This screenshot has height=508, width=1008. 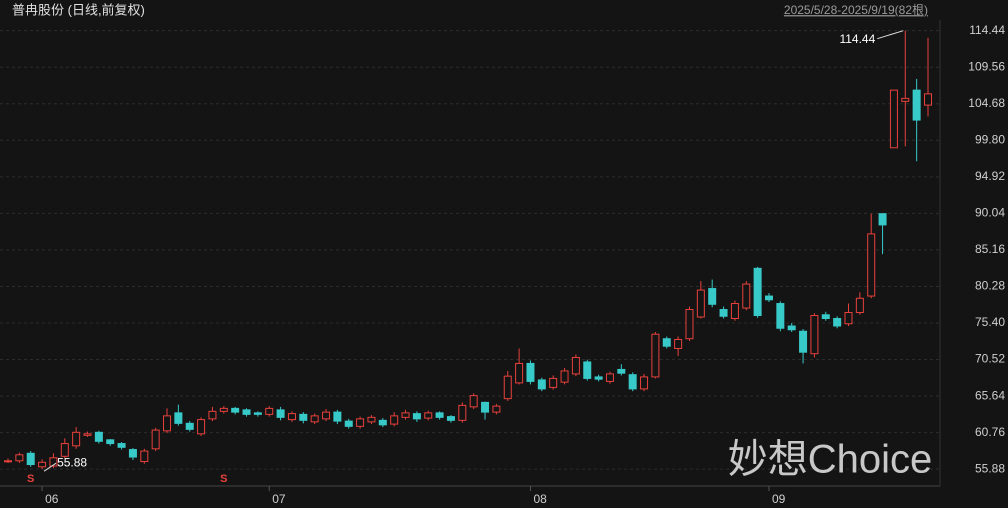 I want to click on y-tick-label: 99.80, so click(x=990, y=139).